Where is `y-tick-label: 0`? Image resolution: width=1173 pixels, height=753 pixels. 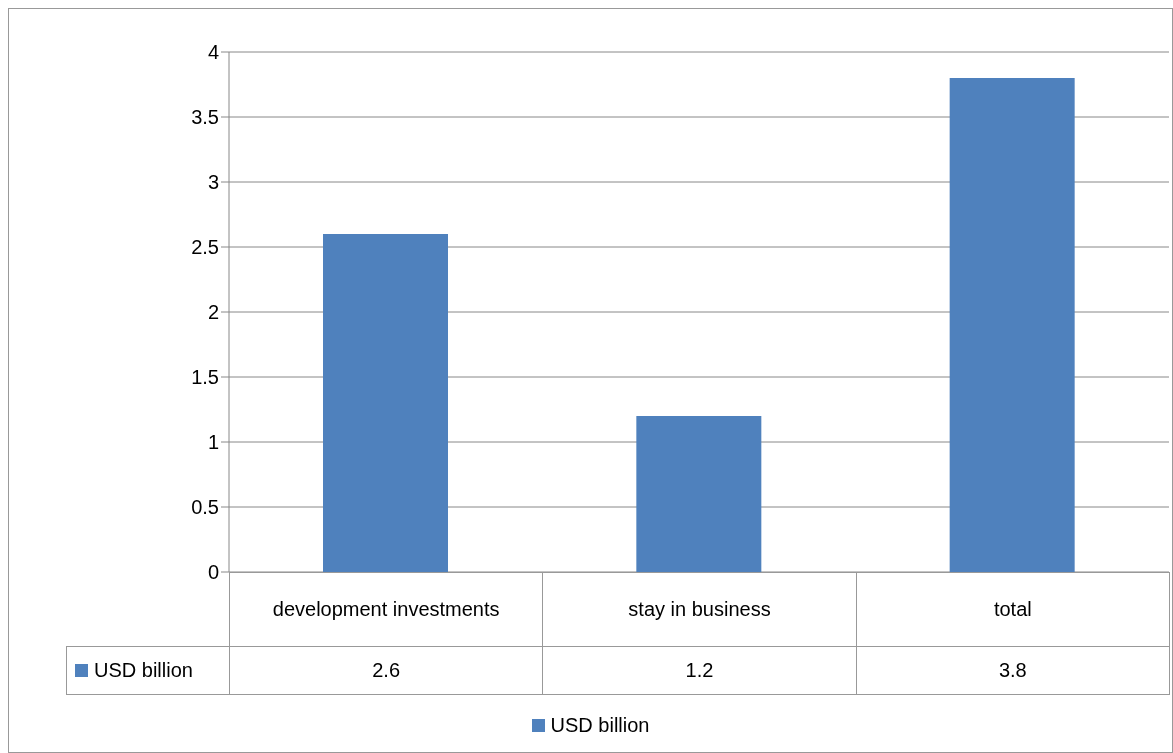 y-tick-label: 0 is located at coordinates (213, 572).